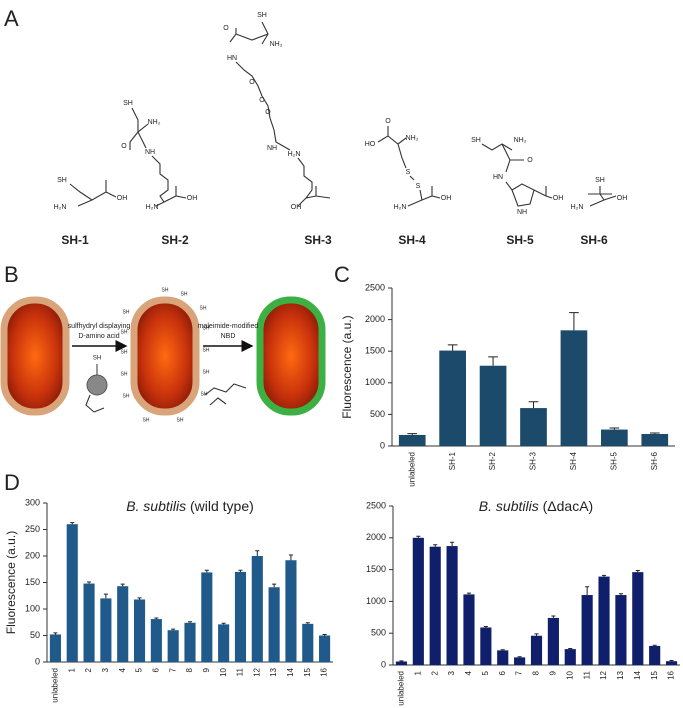 The image size is (683, 708). I want to click on atom-label: S, so click(408, 172).